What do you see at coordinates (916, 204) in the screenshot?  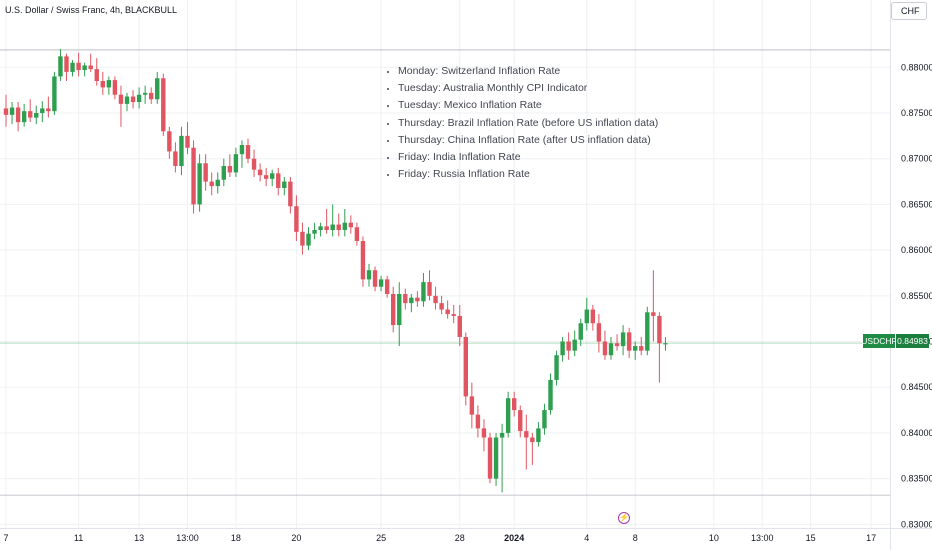 I see `y-tick-label: 0.86500` at bounding box center [916, 204].